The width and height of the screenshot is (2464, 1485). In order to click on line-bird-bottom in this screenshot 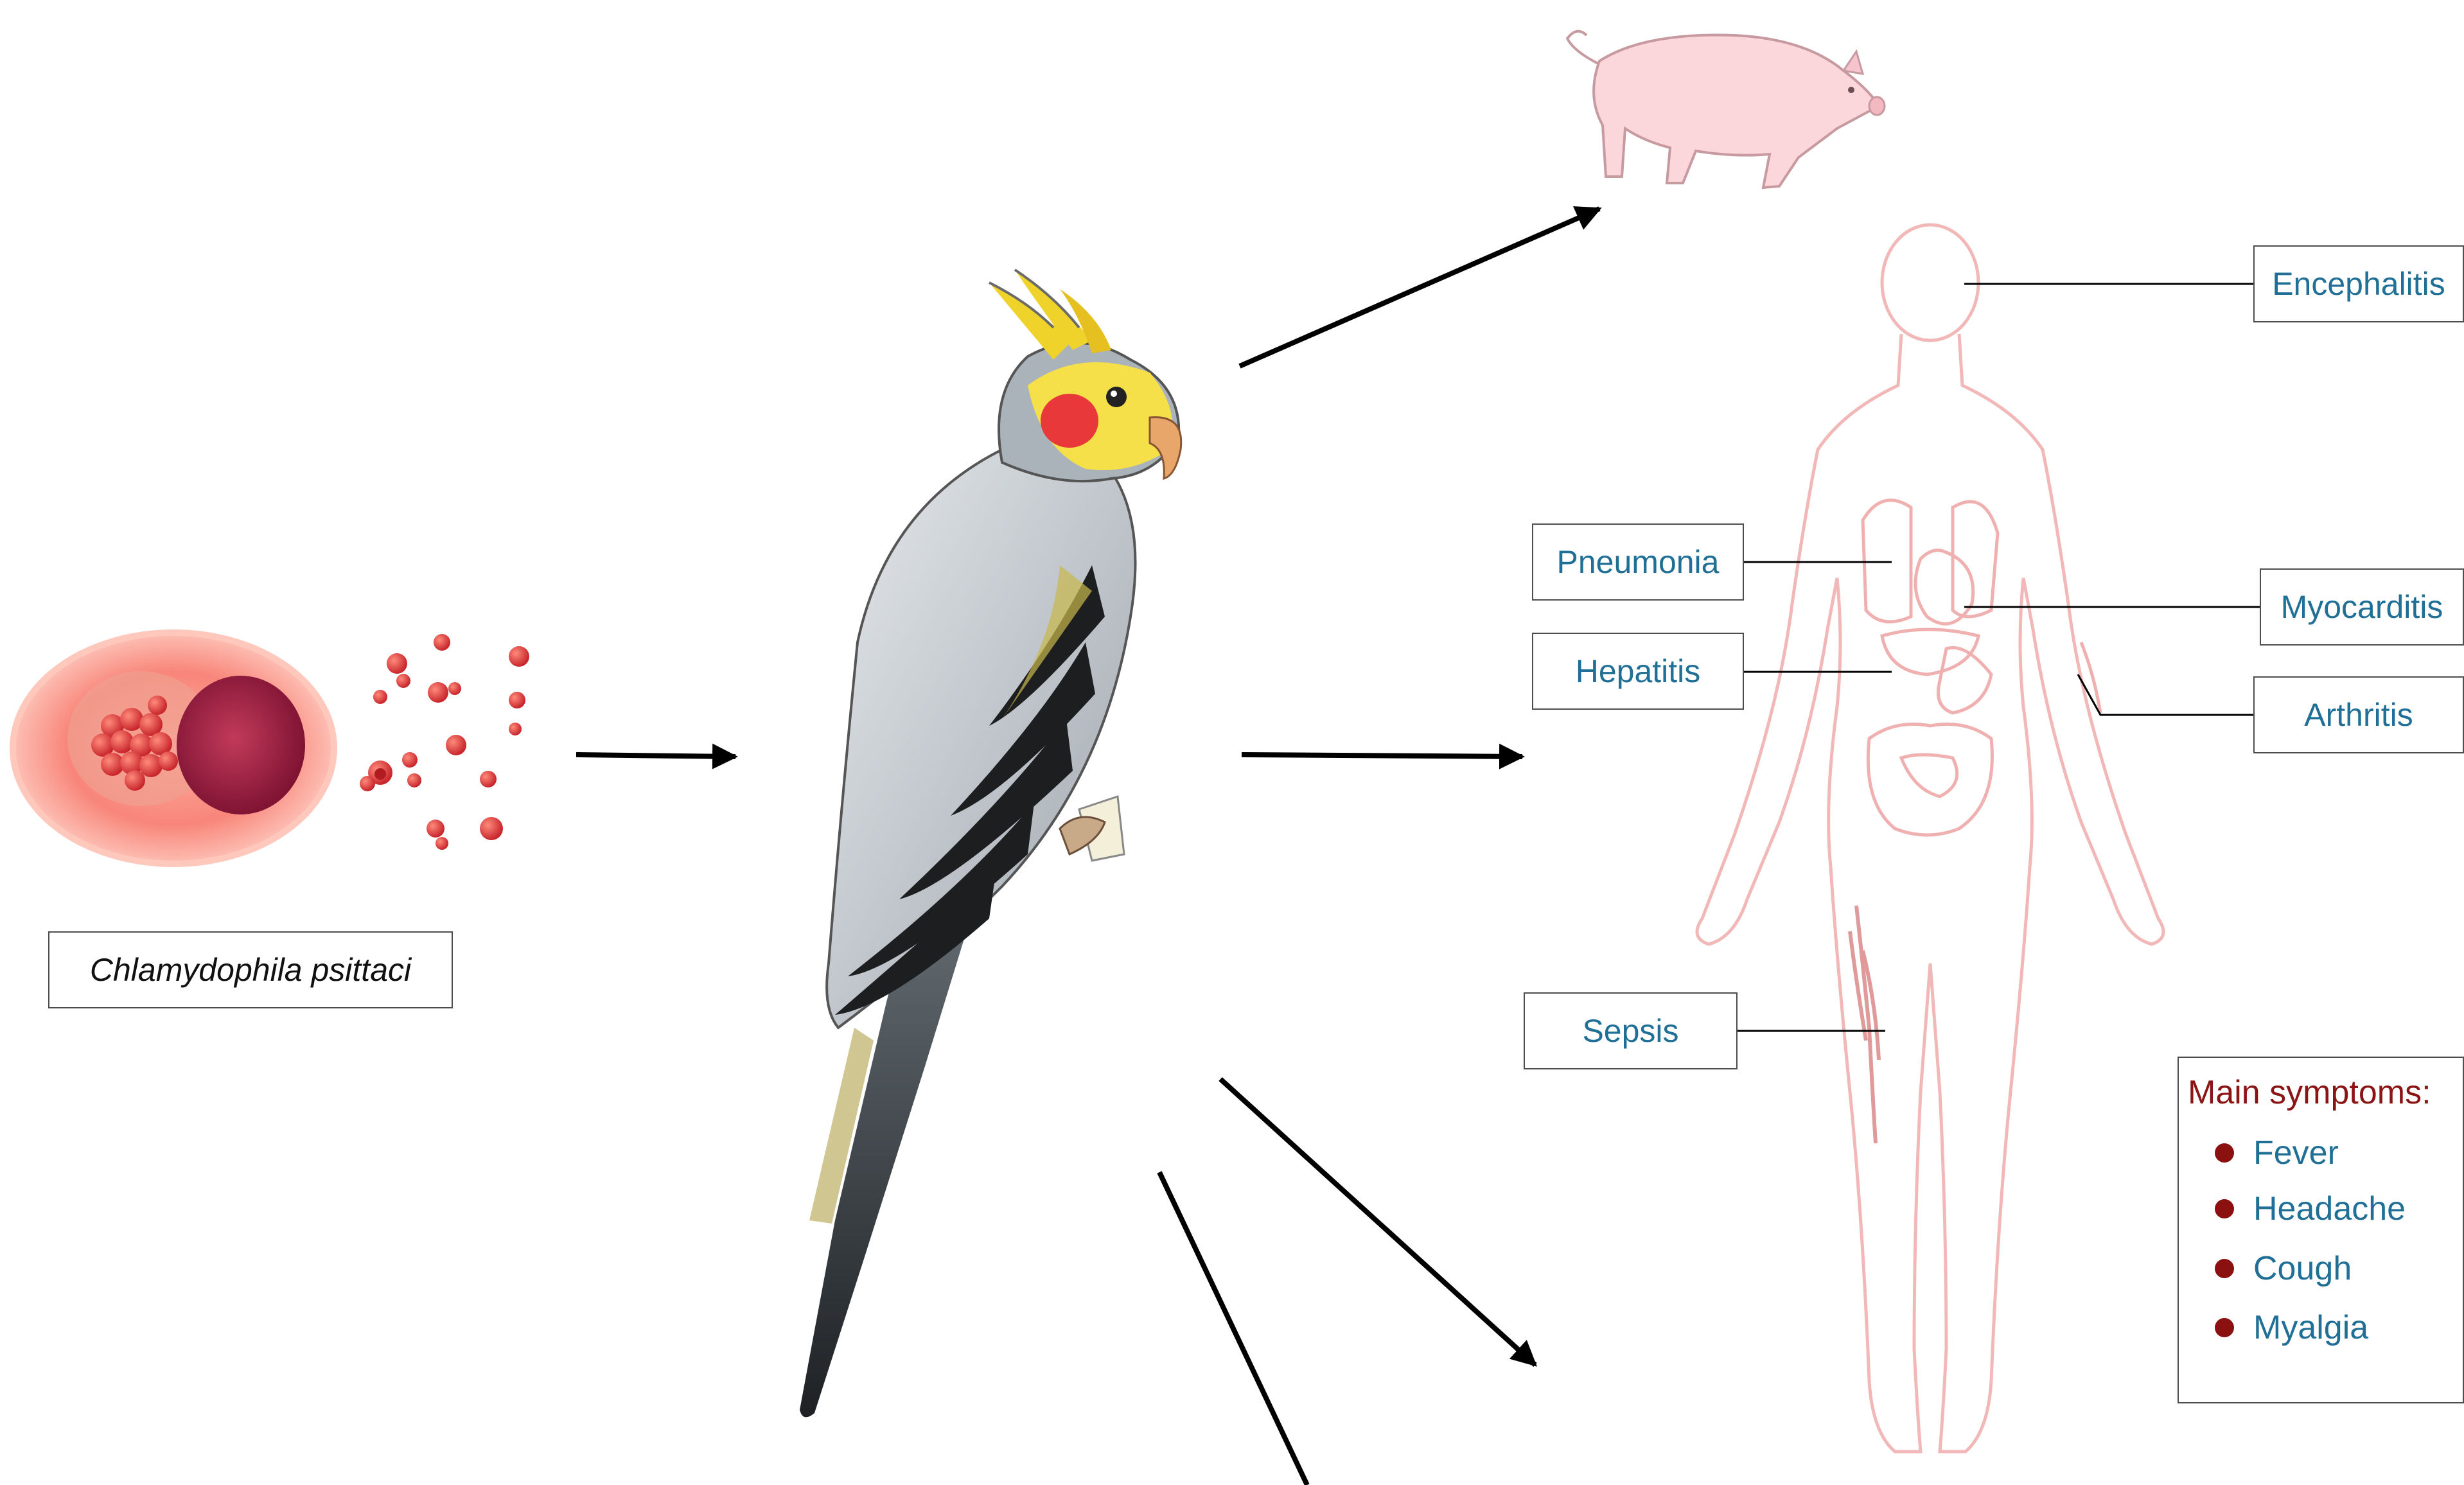, I will do `click(1233, 1328)`.